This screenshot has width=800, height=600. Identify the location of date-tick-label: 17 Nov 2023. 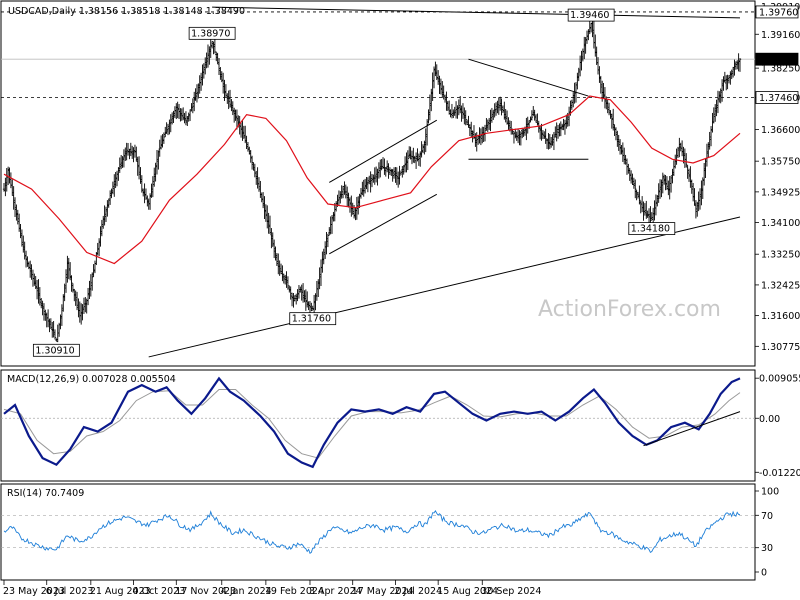
(205, 591).